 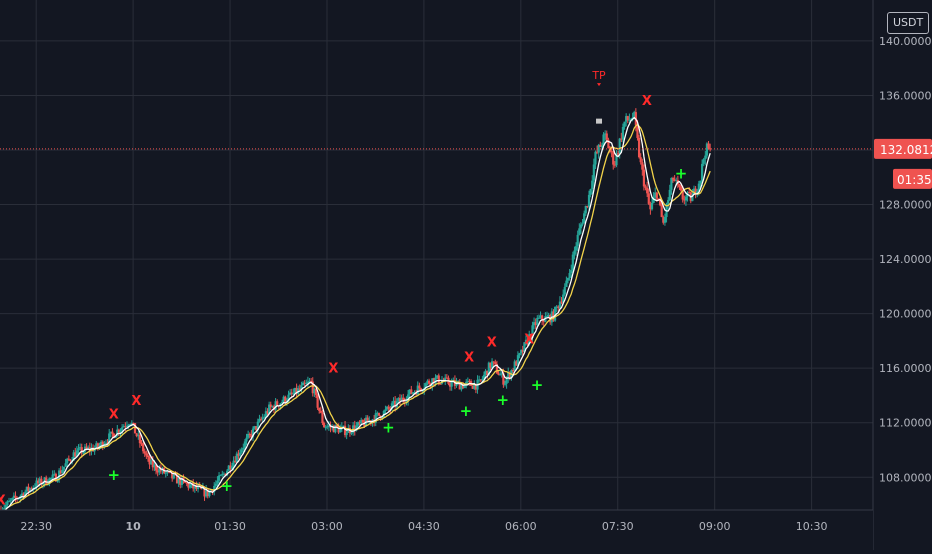 I want to click on currency-badge: USDT, so click(x=908, y=23).